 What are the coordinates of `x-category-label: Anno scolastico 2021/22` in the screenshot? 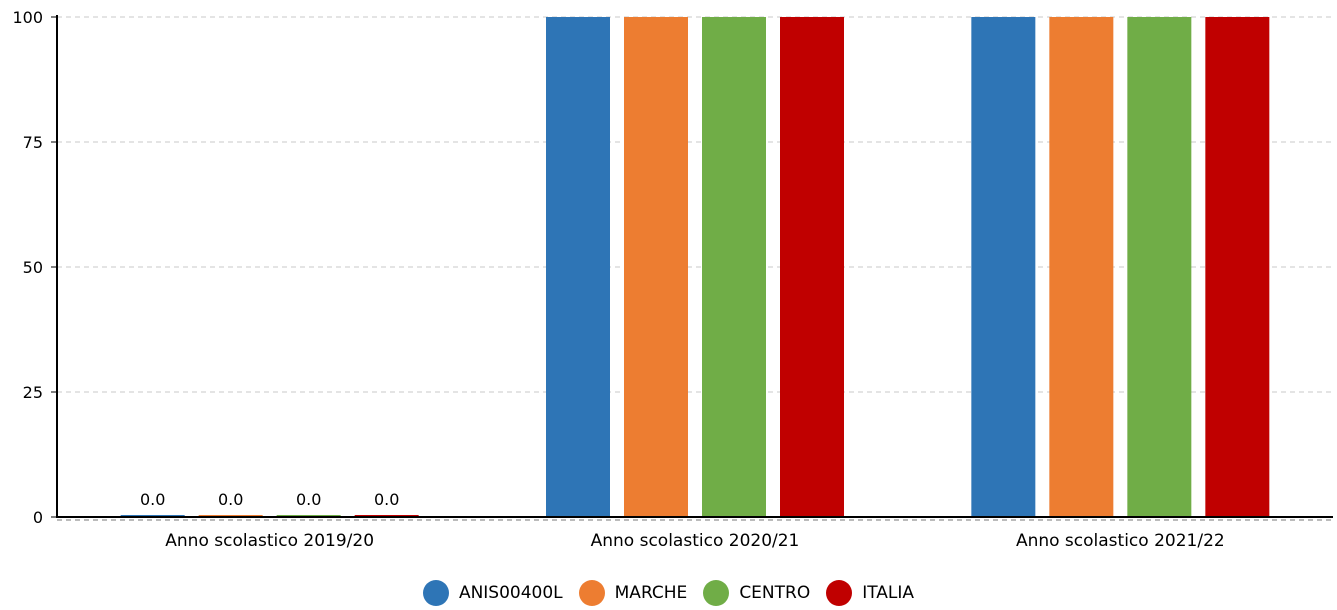 It's located at (1120, 541).